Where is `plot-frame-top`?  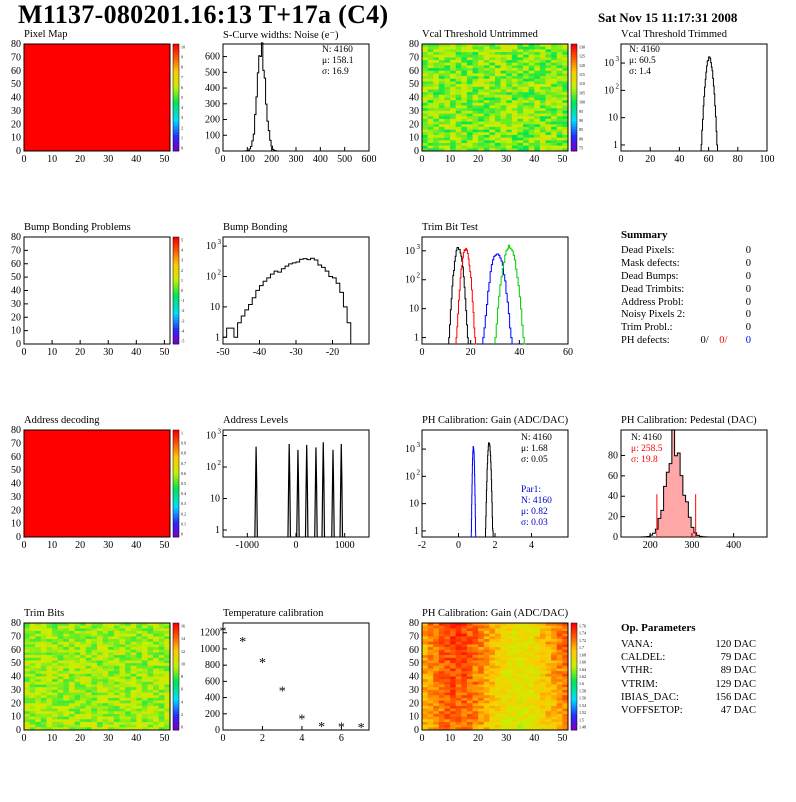
plot-frame-top is located at coordinates (495, 676).